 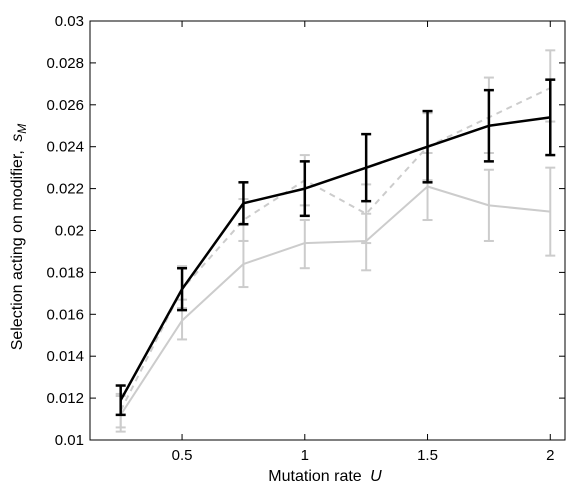 I want to click on y-axis-label-subscript: M, so click(x=22, y=129).